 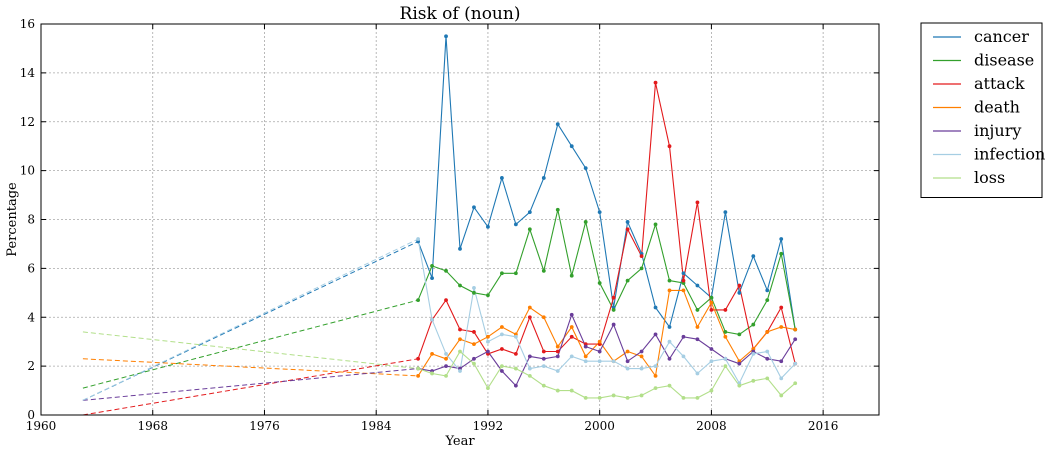 What do you see at coordinates (606, 333) in the screenshot?
I see `series-death-line` at bounding box center [606, 333].